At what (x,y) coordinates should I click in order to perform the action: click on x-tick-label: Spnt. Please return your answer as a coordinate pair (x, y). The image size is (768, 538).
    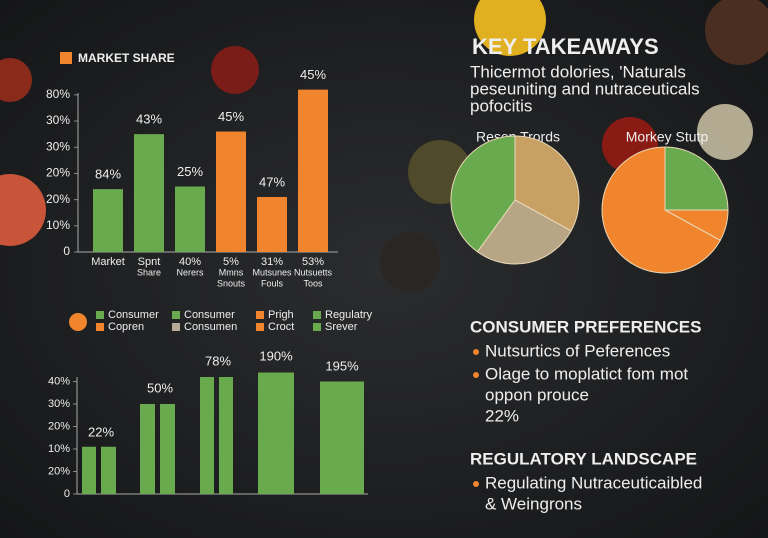
    Looking at the image, I should click on (149, 262).